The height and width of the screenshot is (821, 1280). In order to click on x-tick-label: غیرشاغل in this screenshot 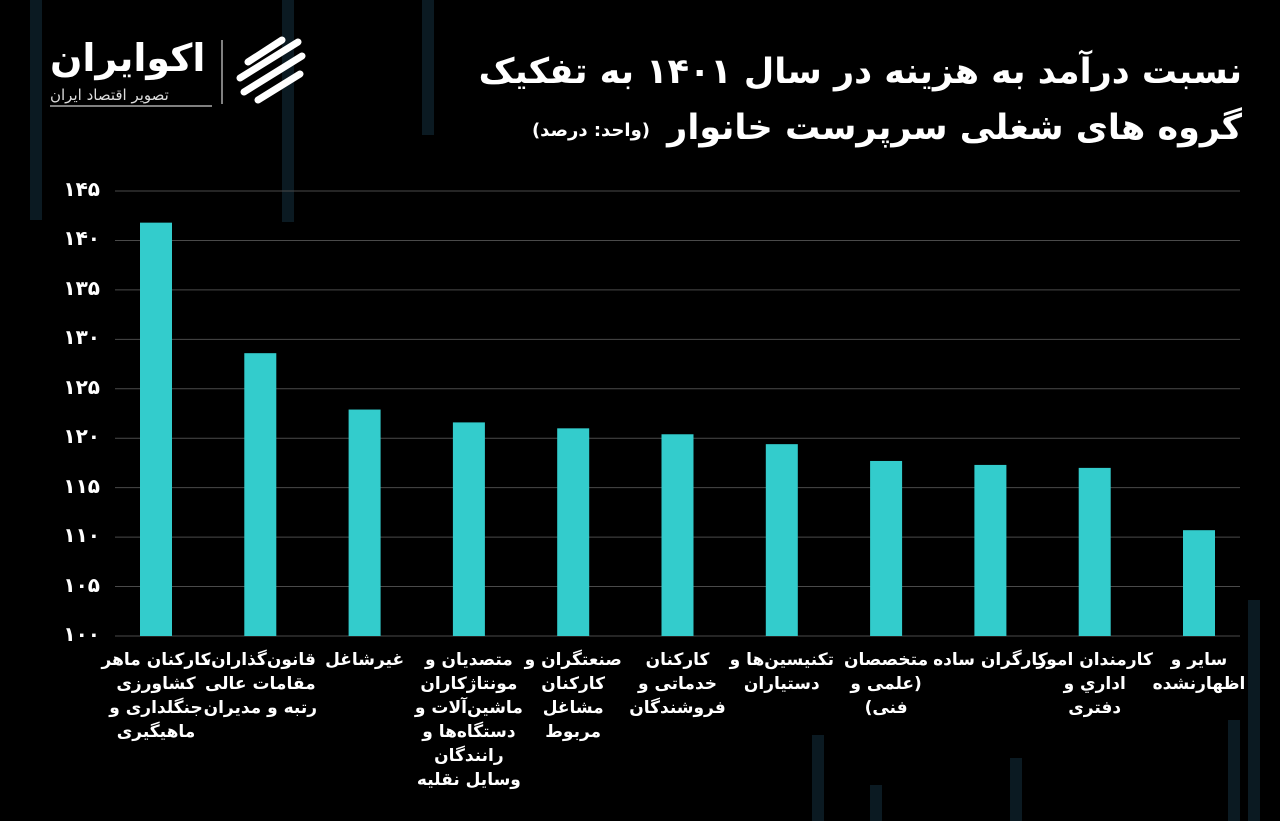, I will do `click(365, 660)`.